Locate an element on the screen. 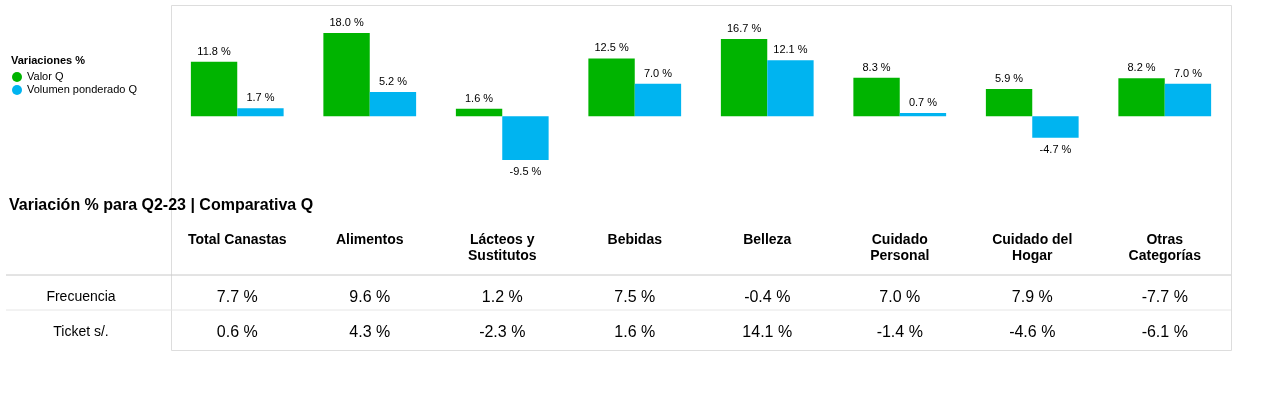 This screenshot has height=394, width=1262. text: 0.6 % is located at coordinates (237, 331).